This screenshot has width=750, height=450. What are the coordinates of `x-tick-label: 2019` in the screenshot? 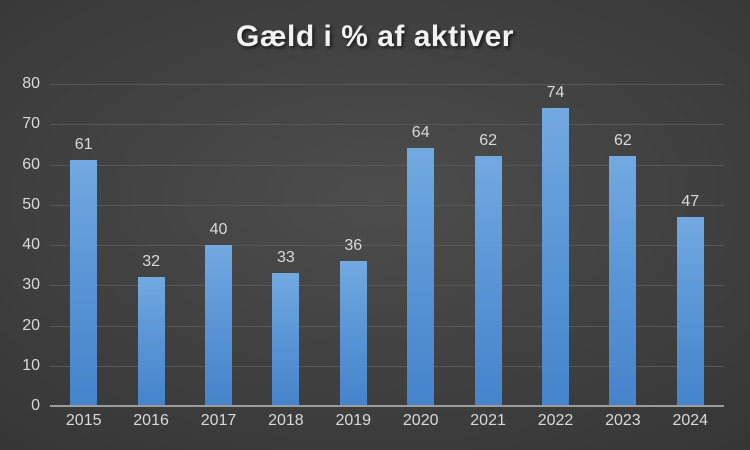 It's located at (353, 420).